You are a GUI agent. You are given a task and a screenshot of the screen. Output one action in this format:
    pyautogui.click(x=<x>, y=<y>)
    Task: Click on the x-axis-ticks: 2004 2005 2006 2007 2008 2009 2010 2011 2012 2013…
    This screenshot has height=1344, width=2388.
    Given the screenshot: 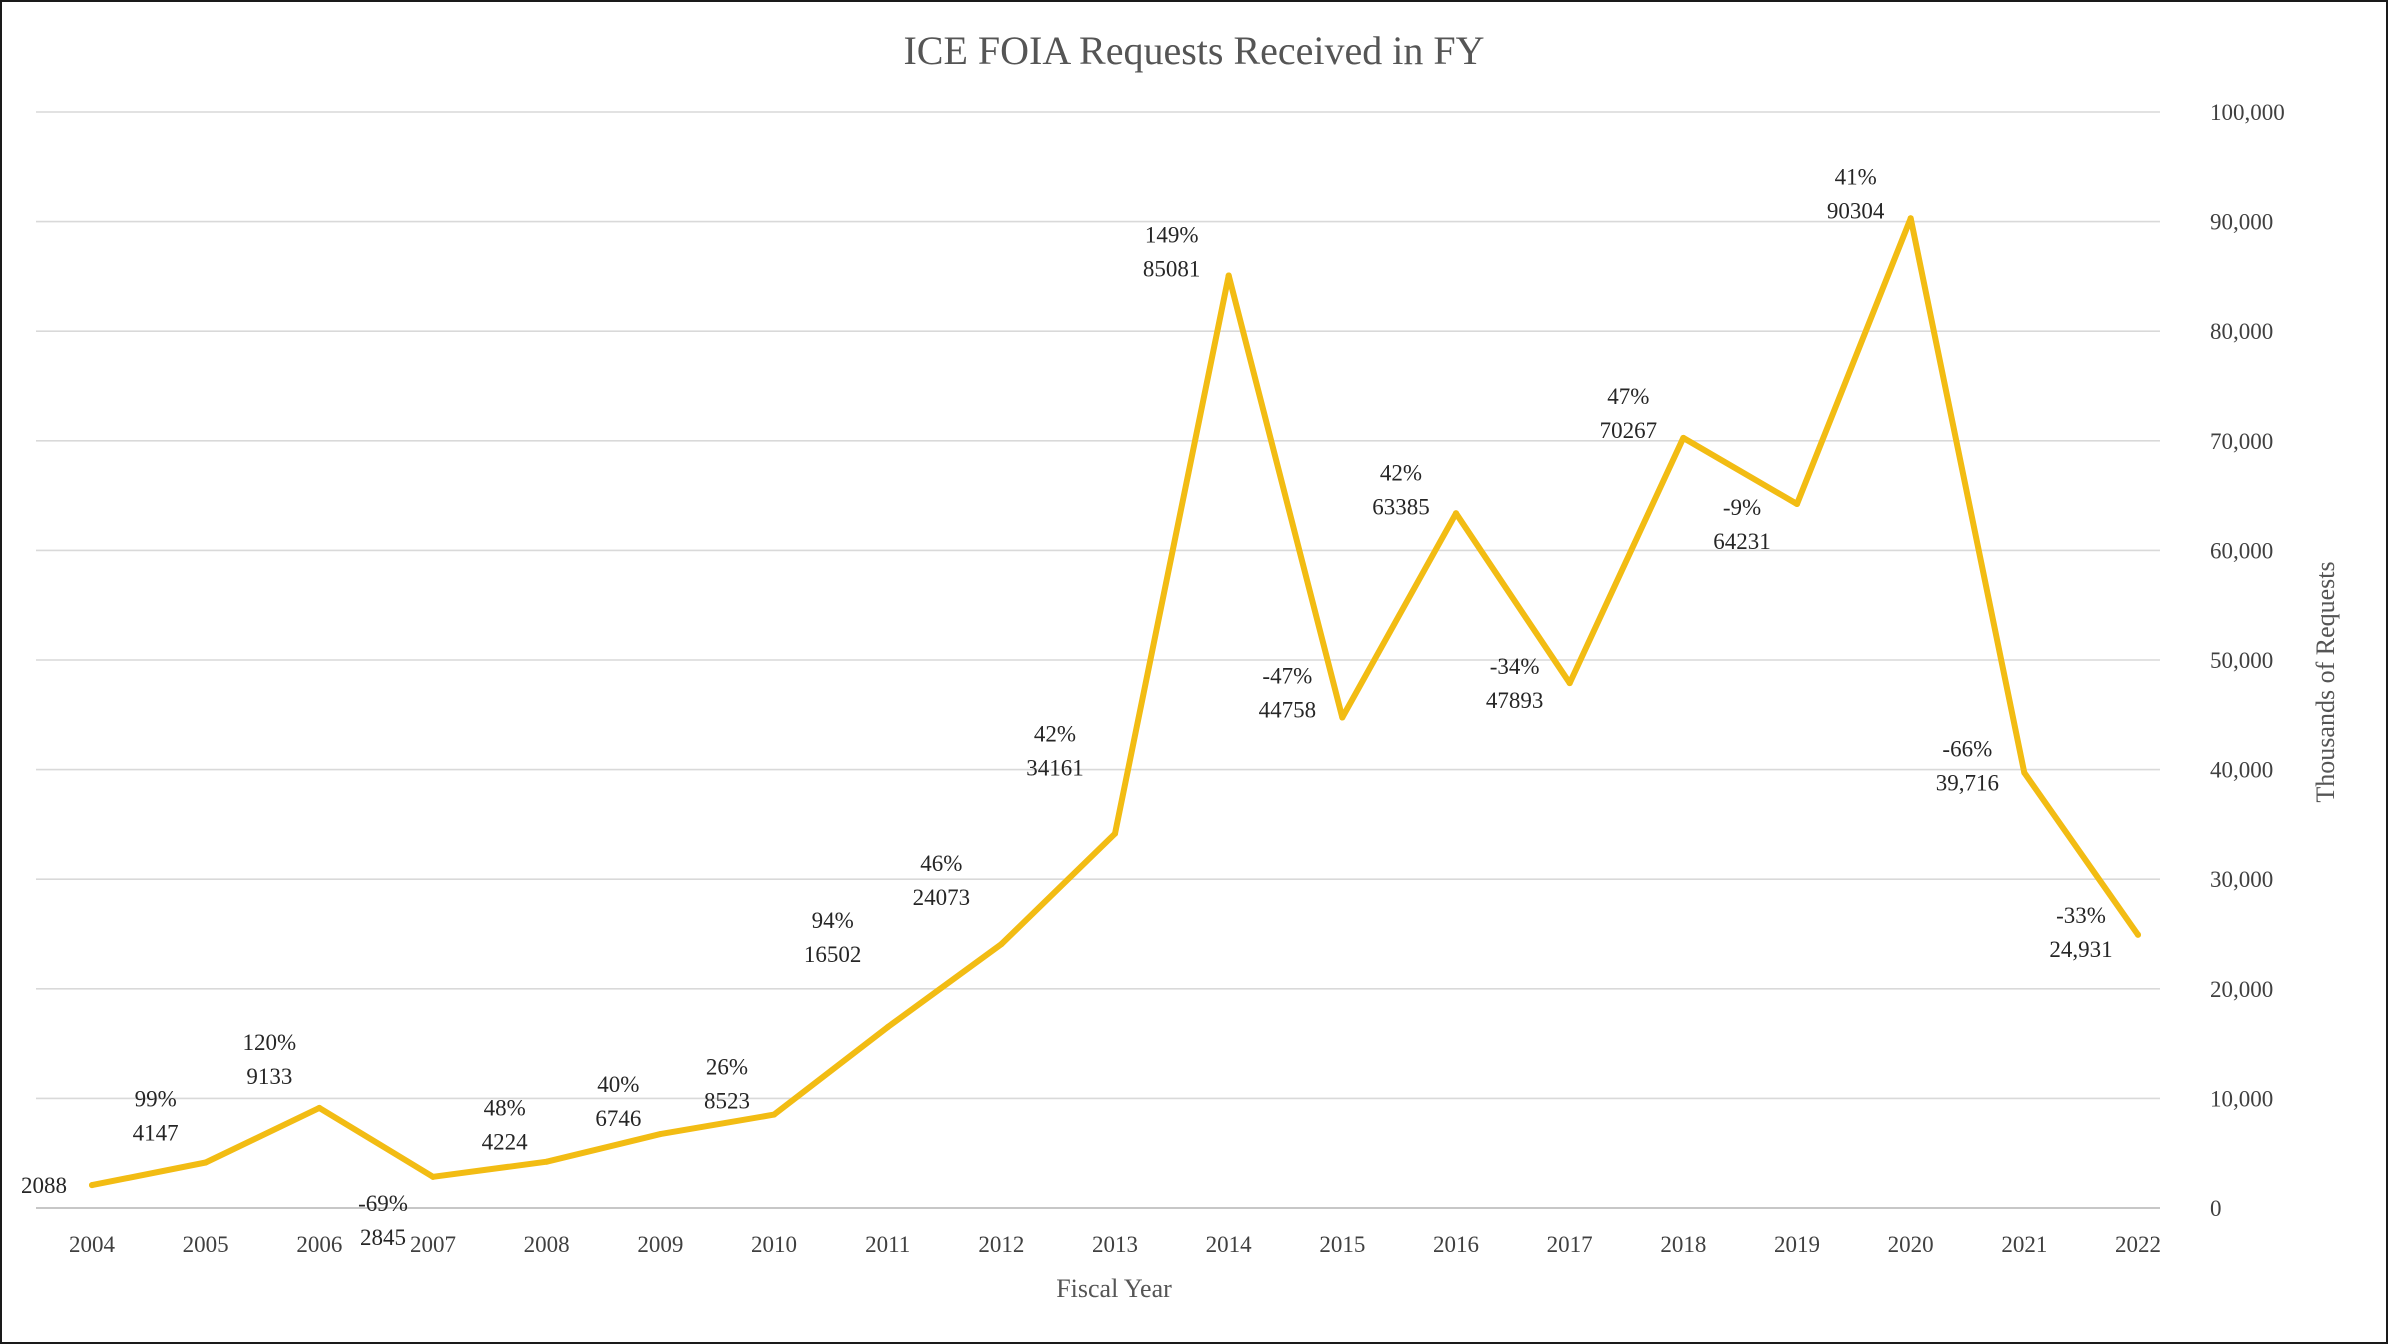 What is the action you would take?
    pyautogui.click(x=1115, y=1244)
    